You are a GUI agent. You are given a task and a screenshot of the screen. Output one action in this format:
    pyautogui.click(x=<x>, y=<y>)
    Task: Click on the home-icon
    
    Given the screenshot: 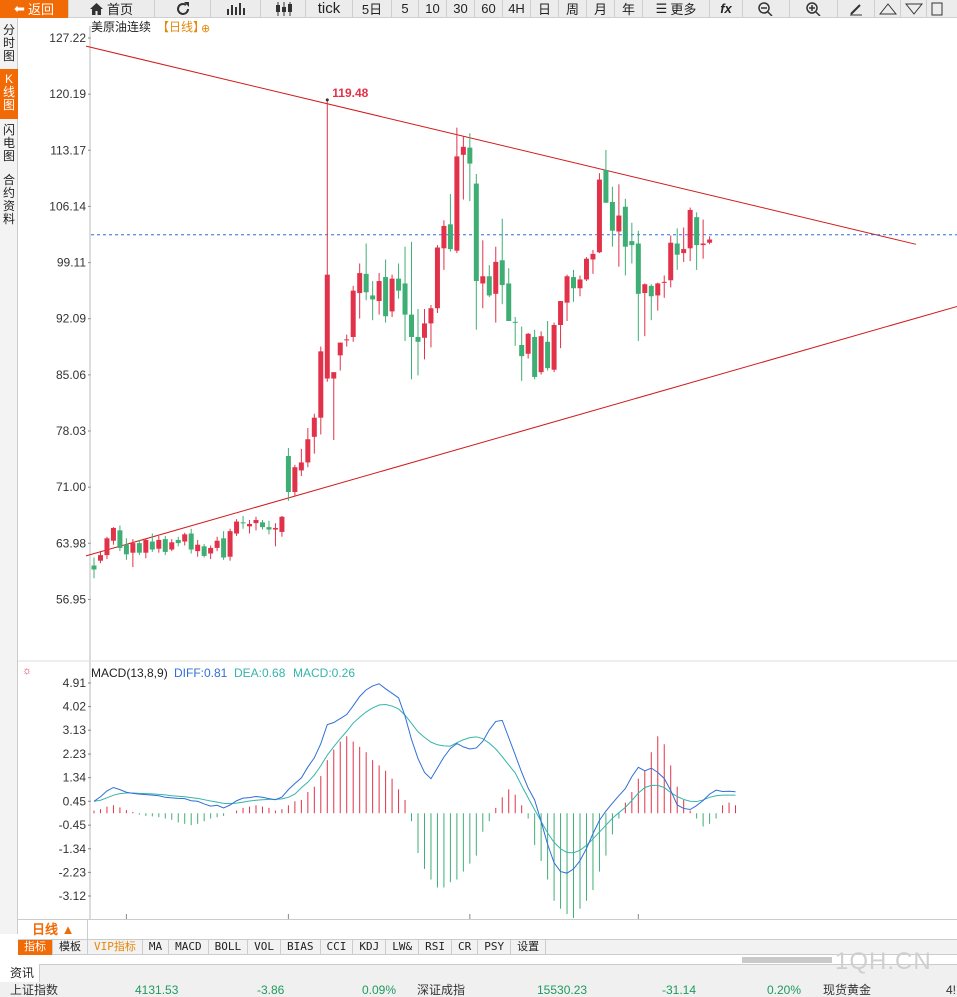 What is the action you would take?
    pyautogui.click(x=96, y=8)
    